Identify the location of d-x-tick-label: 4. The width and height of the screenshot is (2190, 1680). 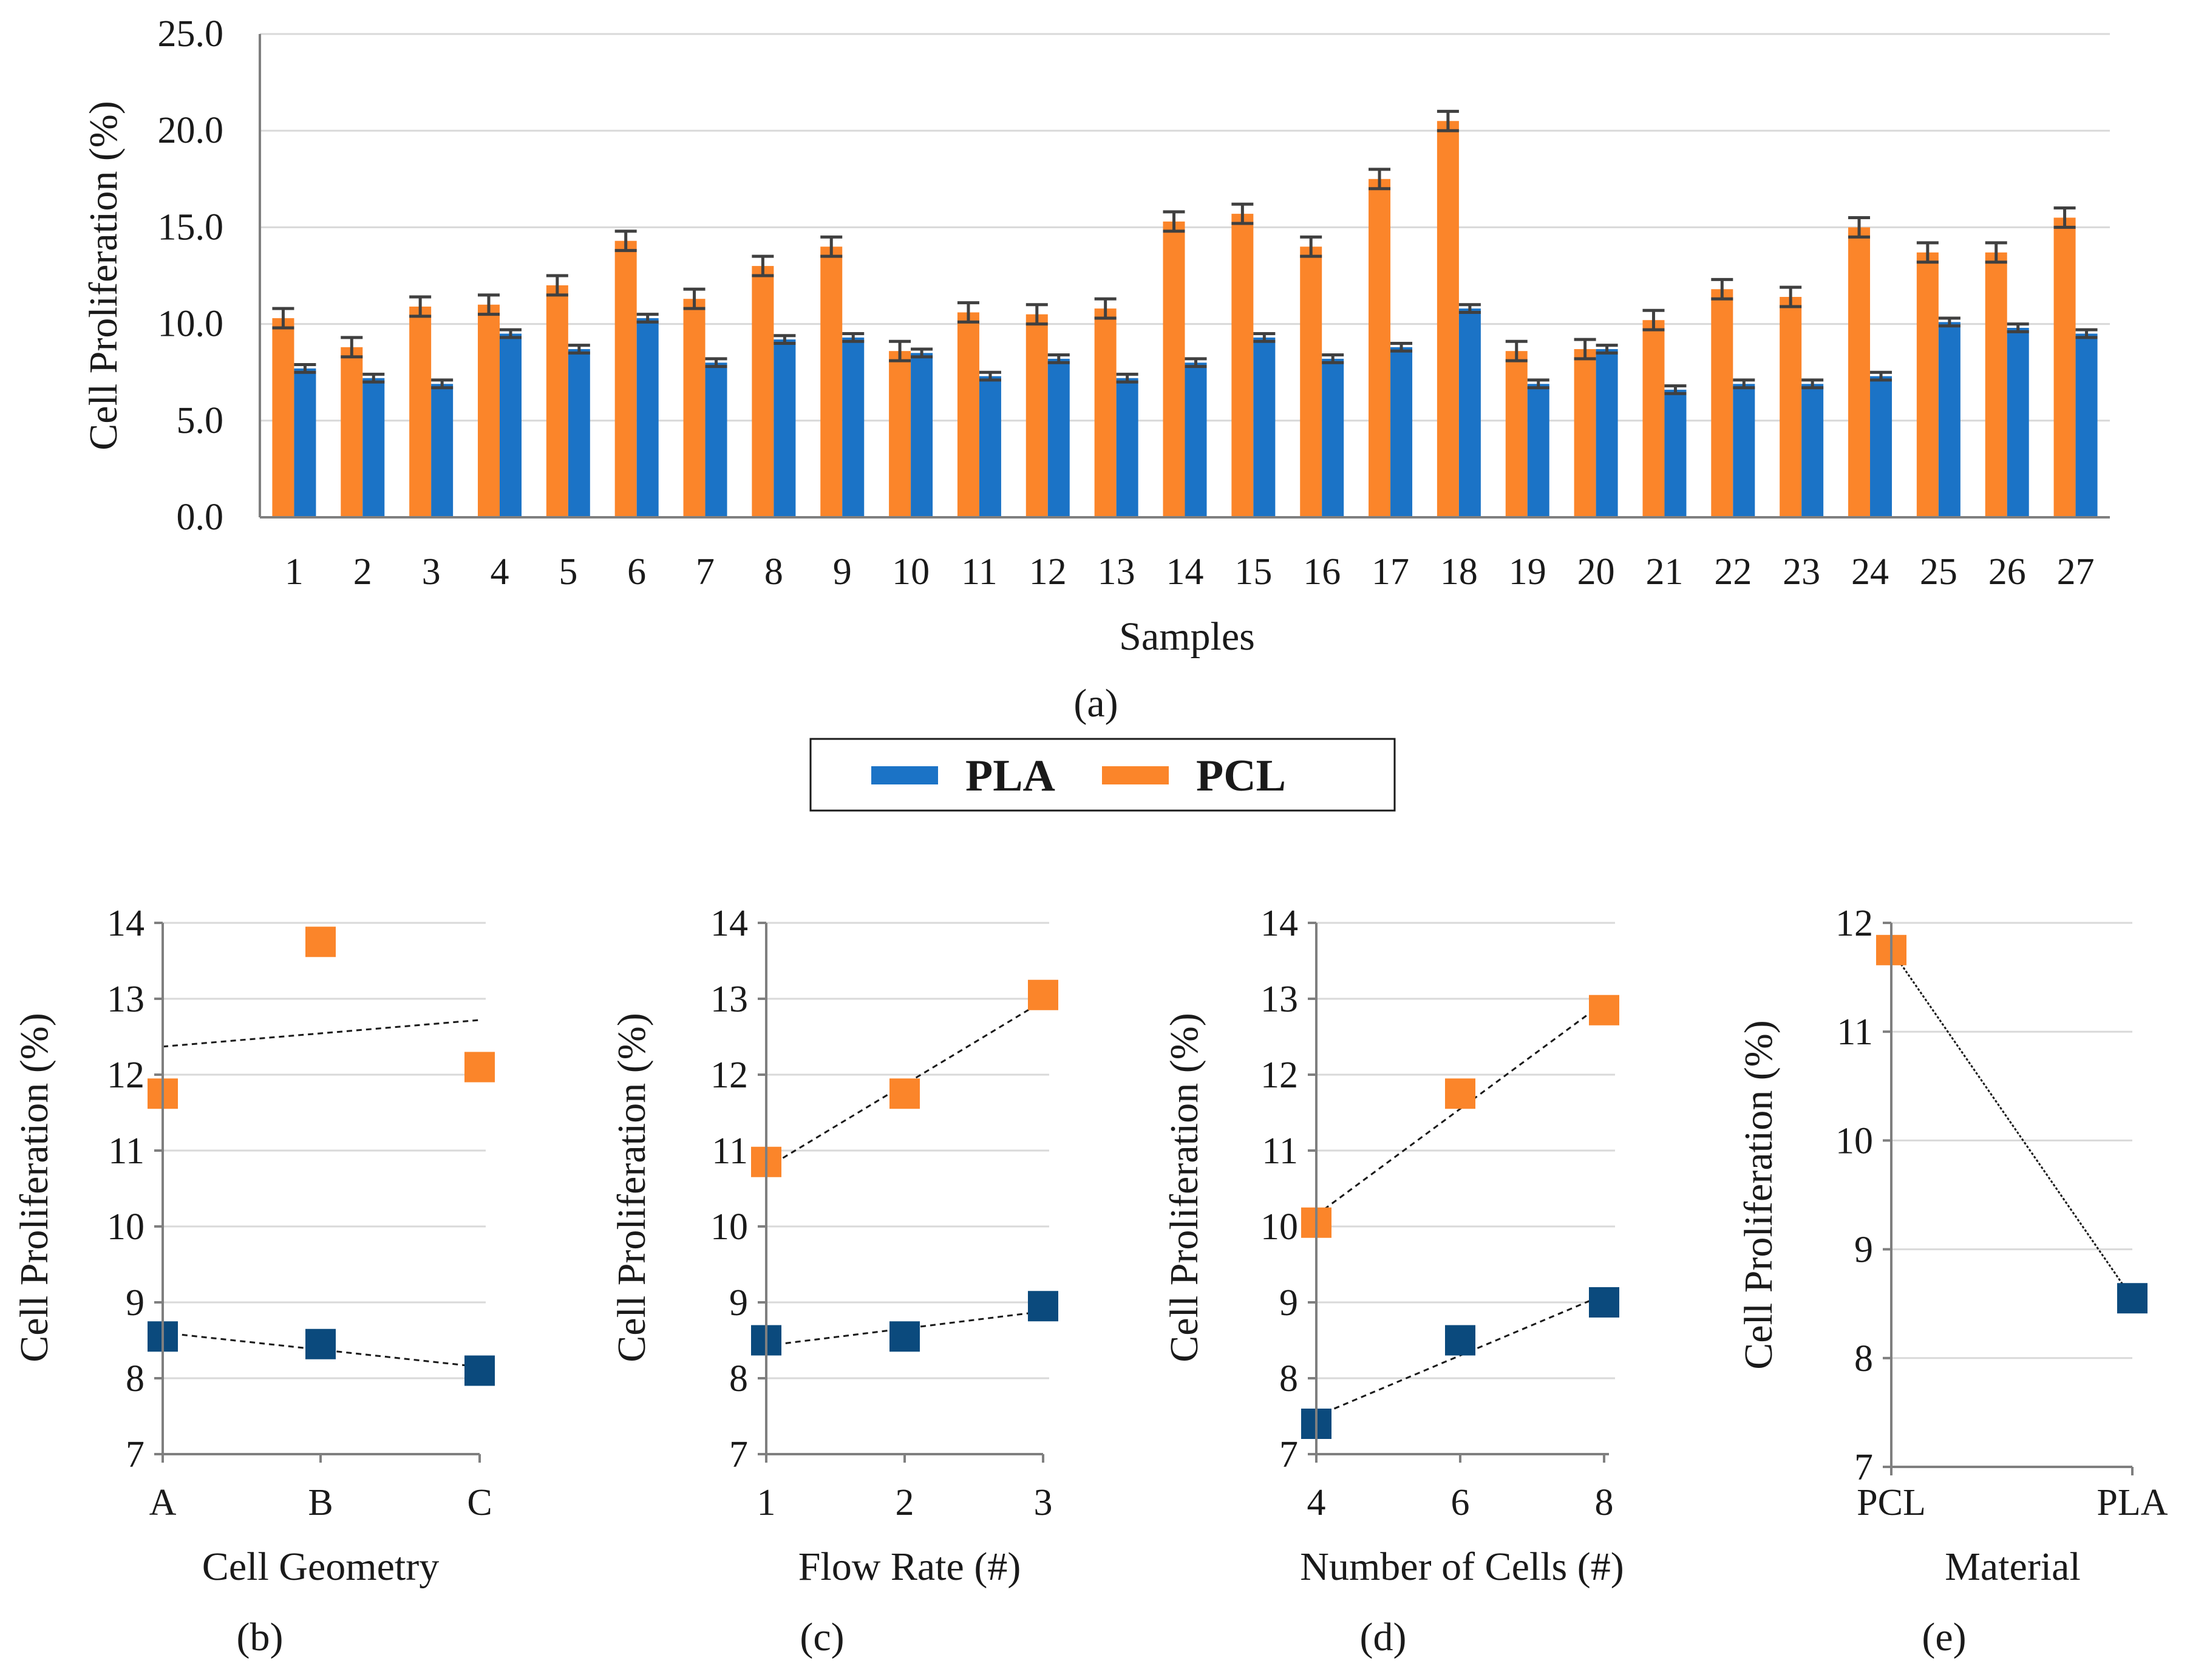
(1316, 1502).